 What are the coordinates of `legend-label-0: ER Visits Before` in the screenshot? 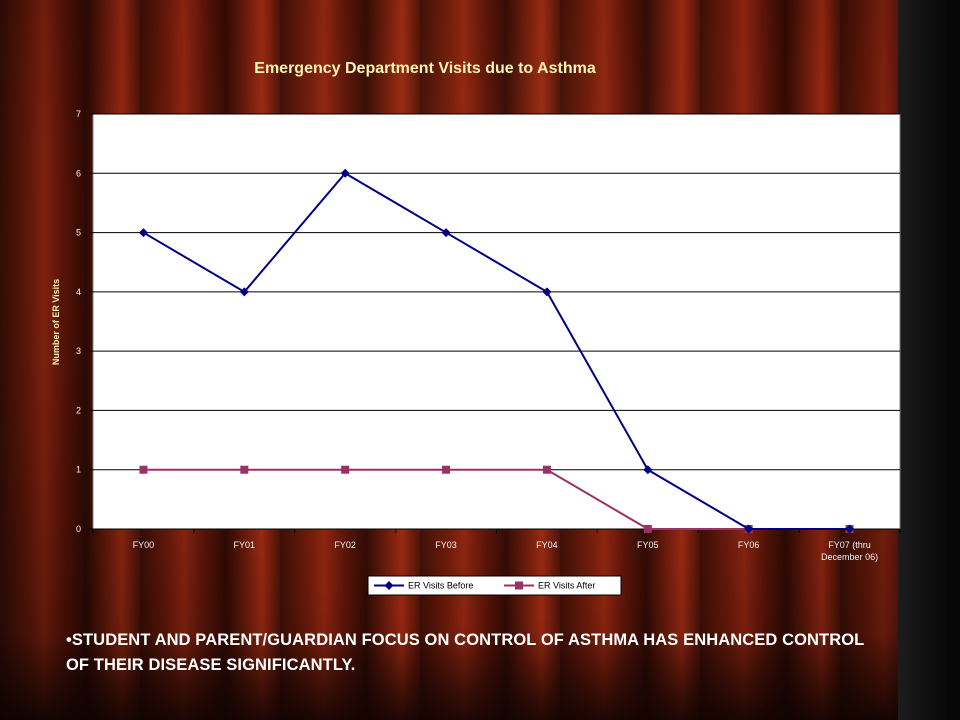 It's located at (440, 586).